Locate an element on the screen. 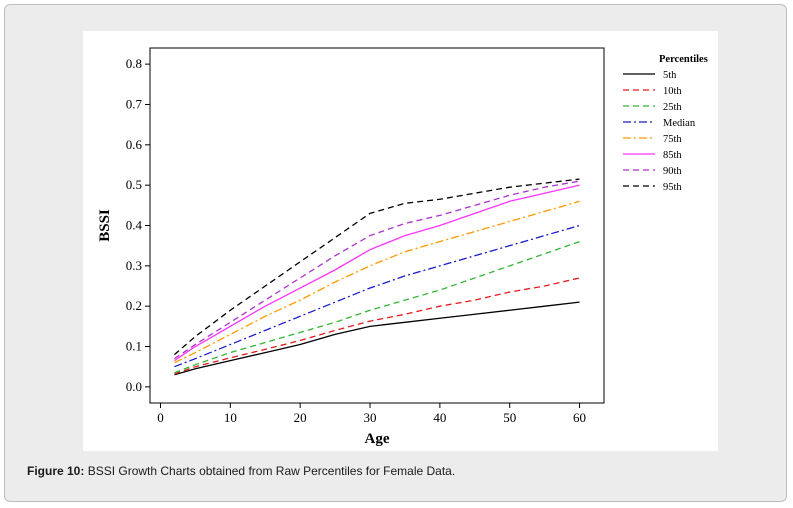  y-tick-label: 0.6 is located at coordinates (134, 144).